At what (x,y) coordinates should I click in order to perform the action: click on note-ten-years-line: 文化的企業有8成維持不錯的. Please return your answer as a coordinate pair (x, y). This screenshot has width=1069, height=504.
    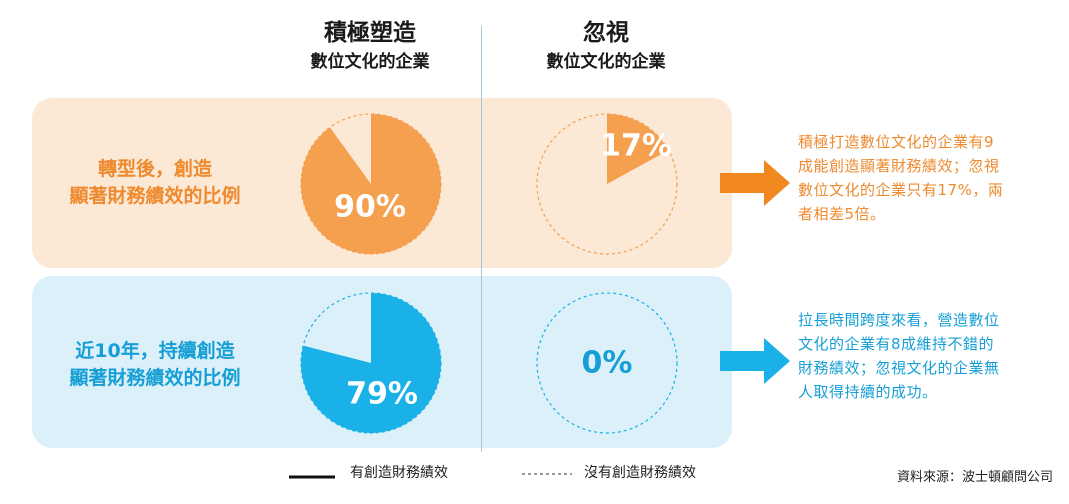
    Looking at the image, I should click on (896, 344).